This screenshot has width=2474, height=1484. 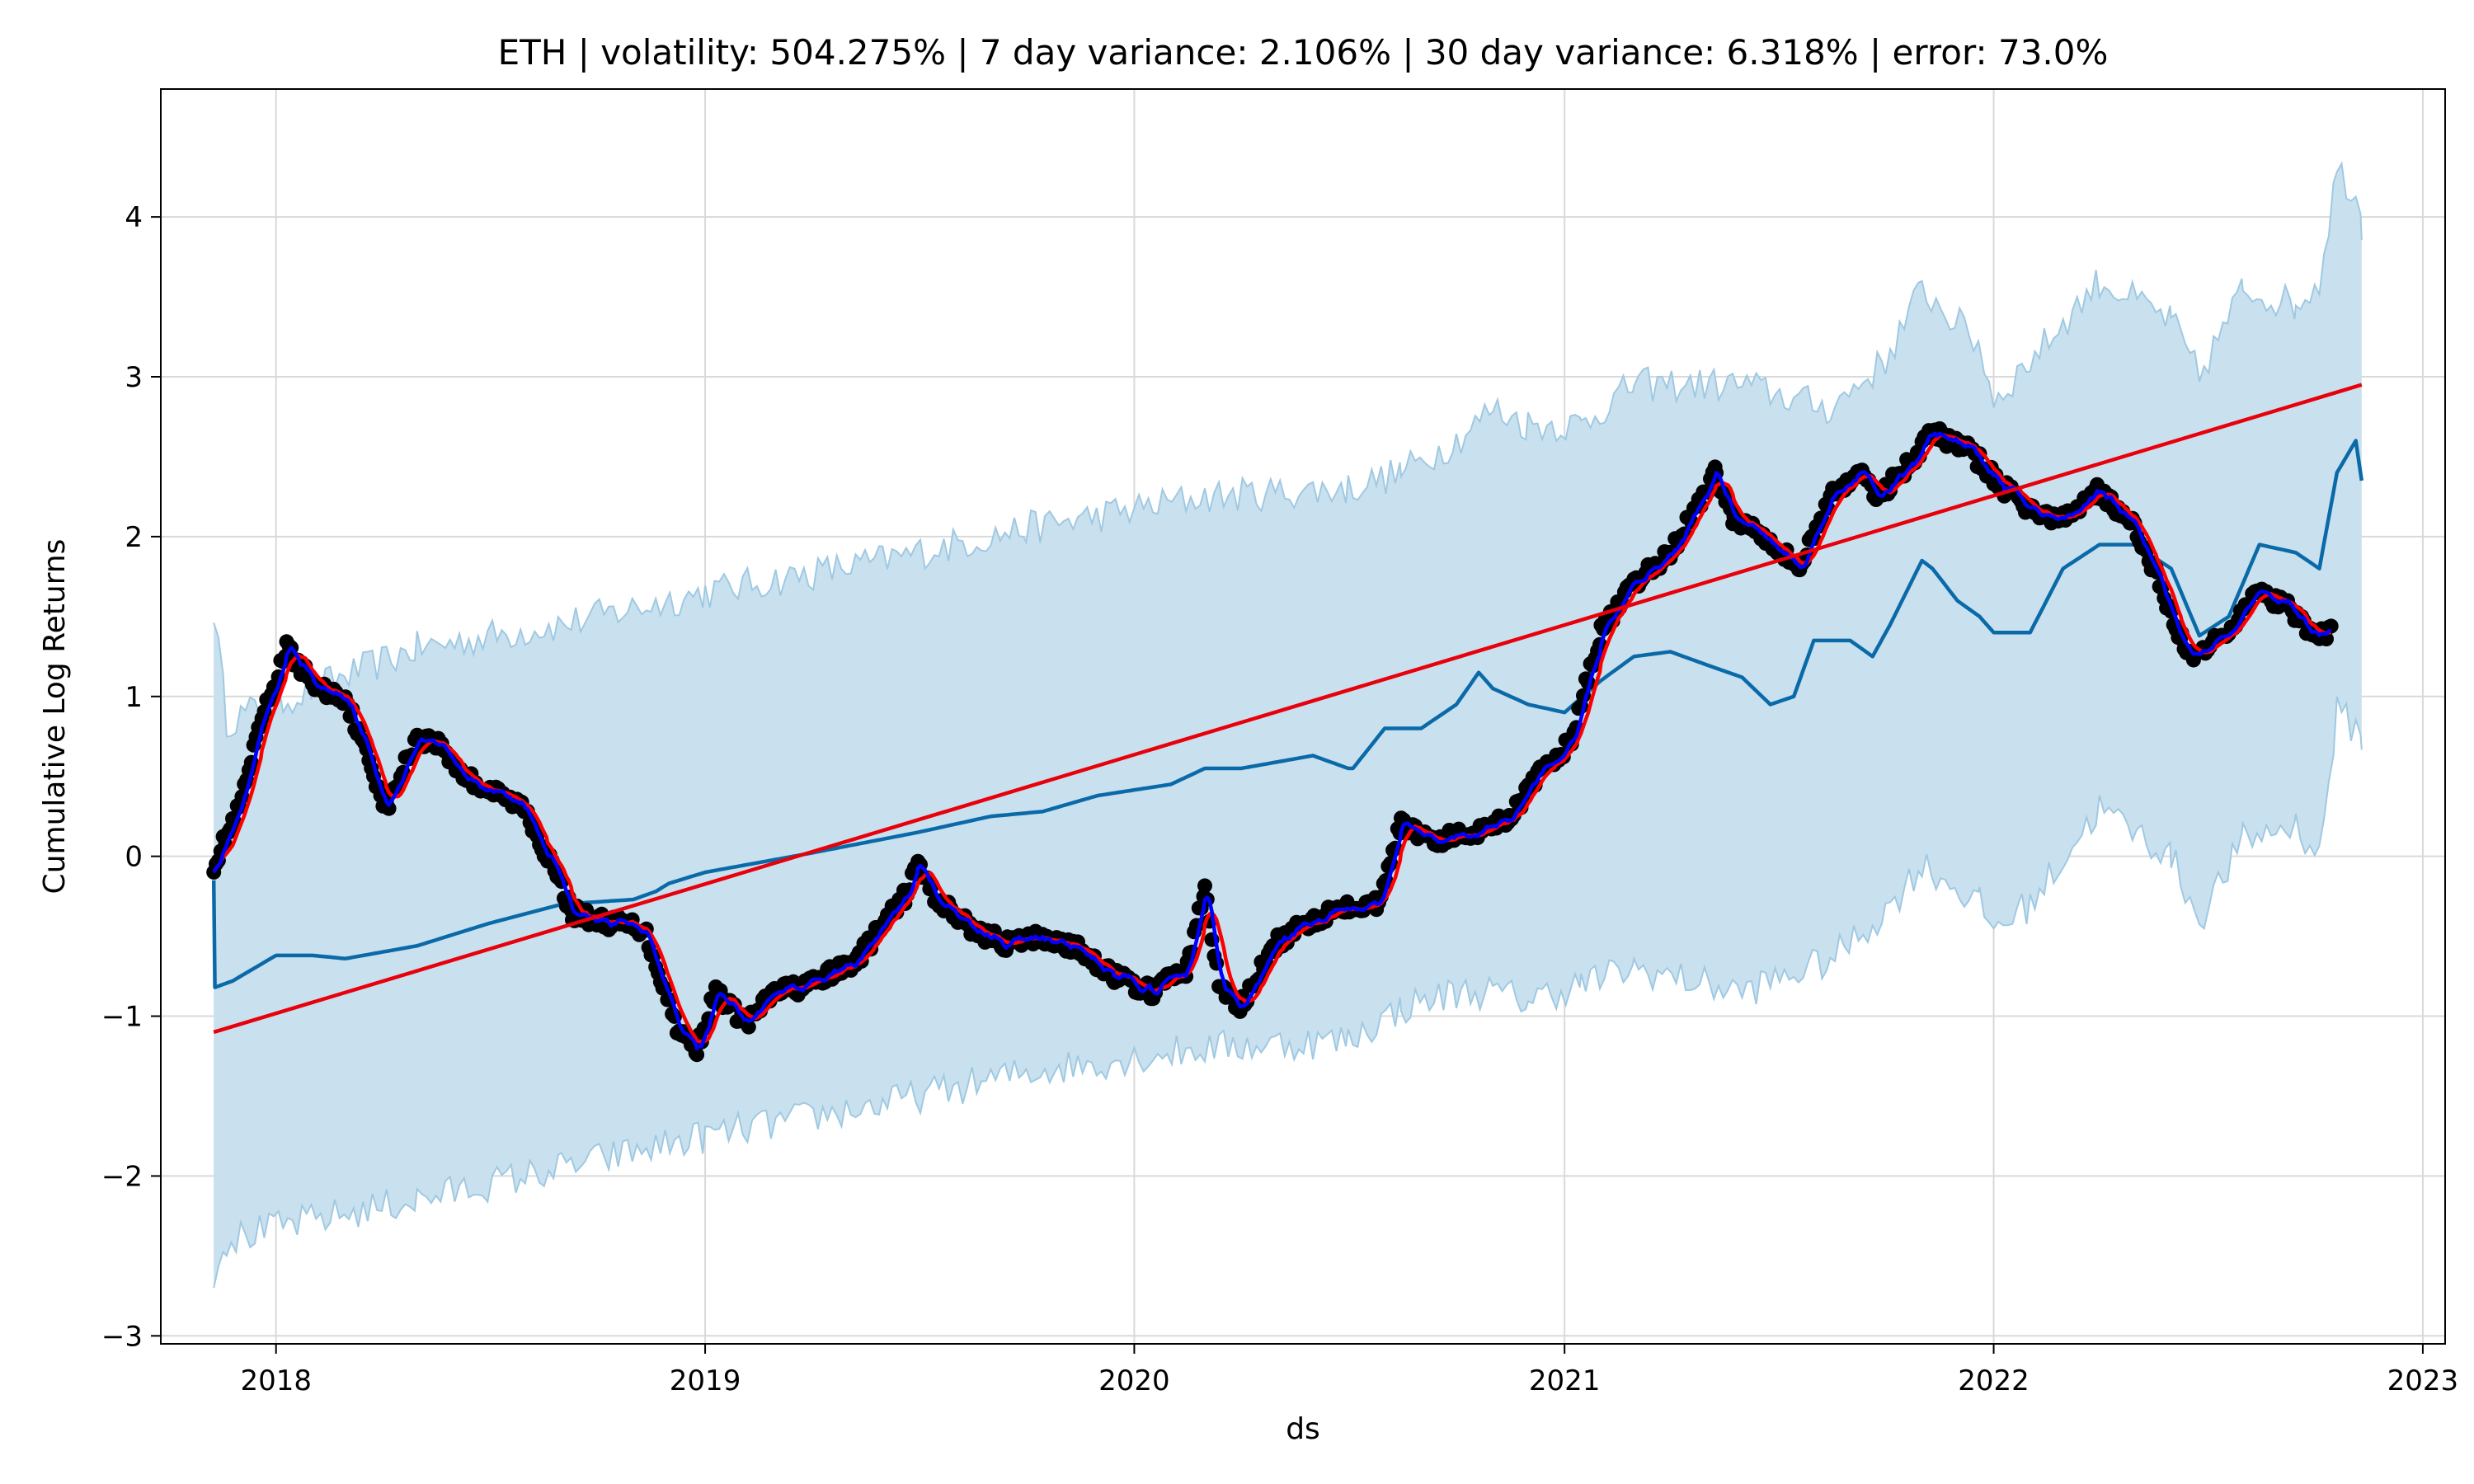 What do you see at coordinates (1565, 1380) in the screenshot?
I see `x-tick-label-3: 2021` at bounding box center [1565, 1380].